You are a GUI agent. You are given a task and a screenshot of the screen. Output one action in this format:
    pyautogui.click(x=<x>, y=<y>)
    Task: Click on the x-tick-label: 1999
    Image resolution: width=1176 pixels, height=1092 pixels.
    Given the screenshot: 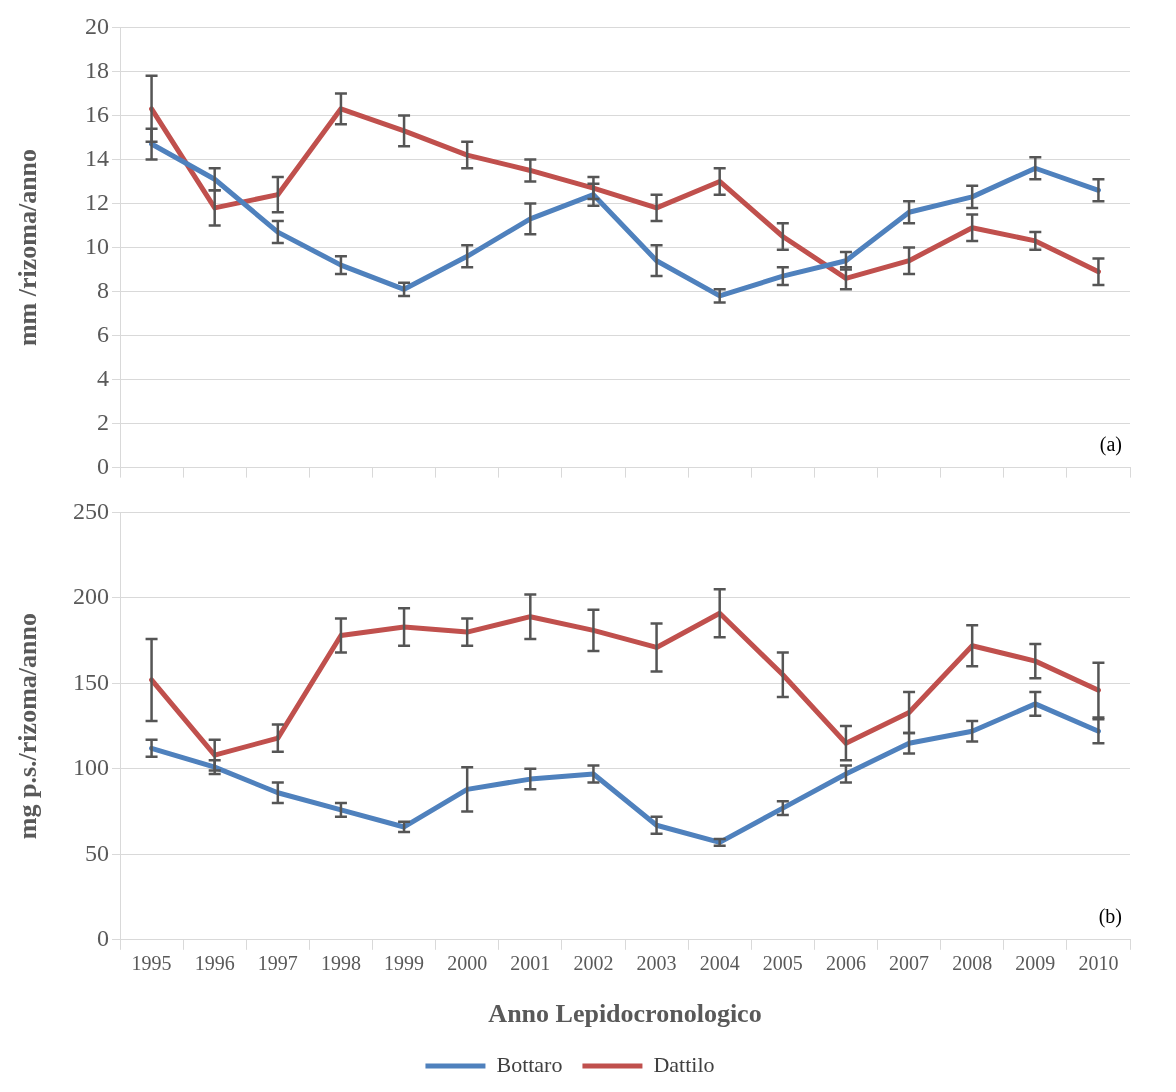 What is the action you would take?
    pyautogui.click(x=404, y=963)
    